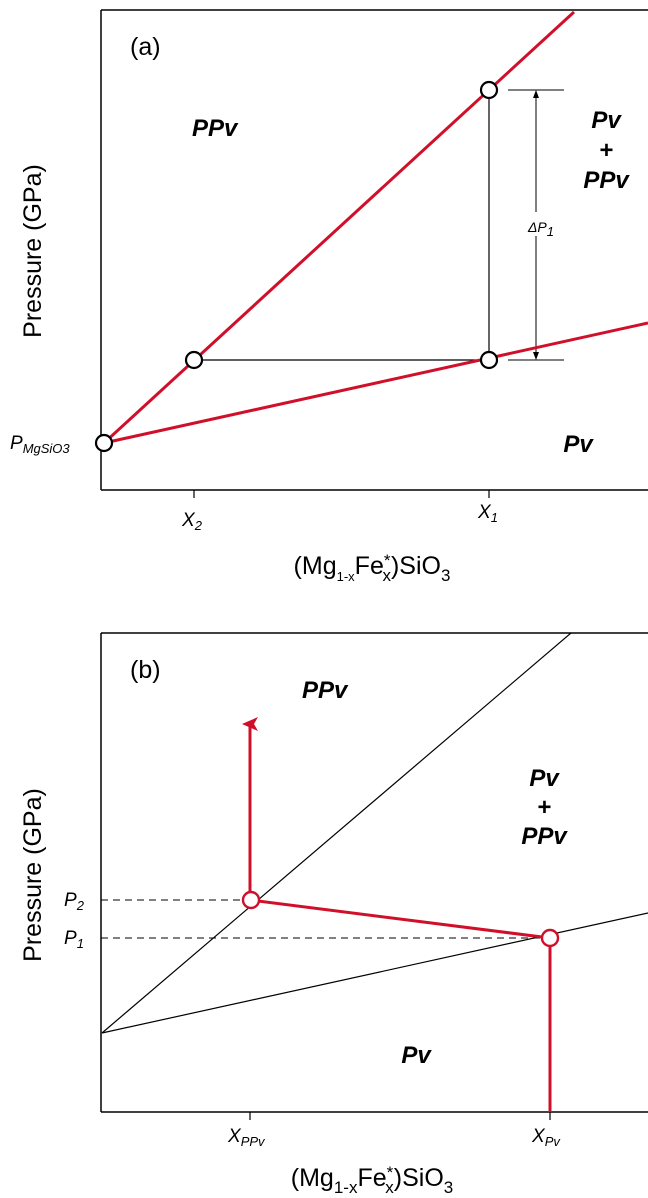  Describe the element at coordinates (215, 128) in the screenshot. I see `panel-a-region-ppv: PPv` at that location.